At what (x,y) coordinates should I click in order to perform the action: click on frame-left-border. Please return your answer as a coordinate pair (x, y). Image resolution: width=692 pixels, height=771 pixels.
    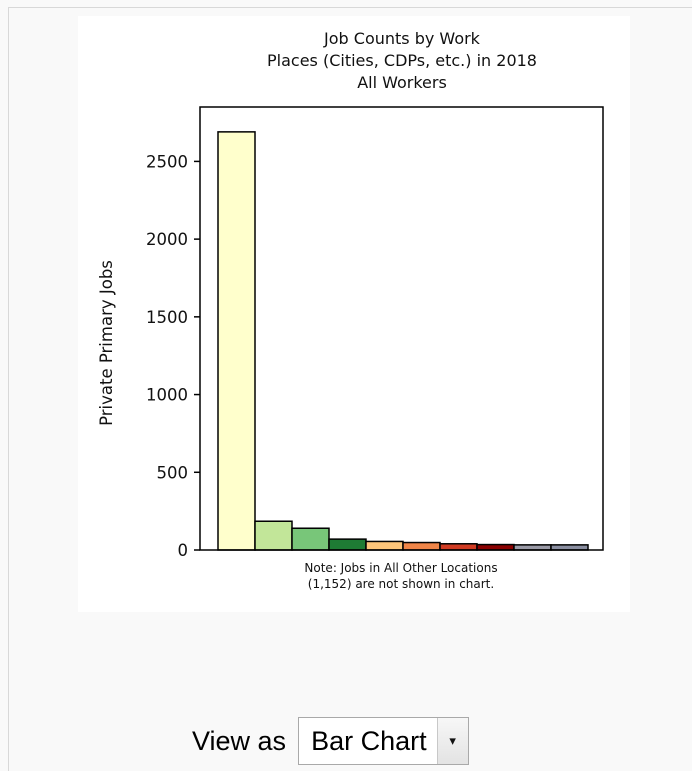
    Looking at the image, I should click on (8, 389).